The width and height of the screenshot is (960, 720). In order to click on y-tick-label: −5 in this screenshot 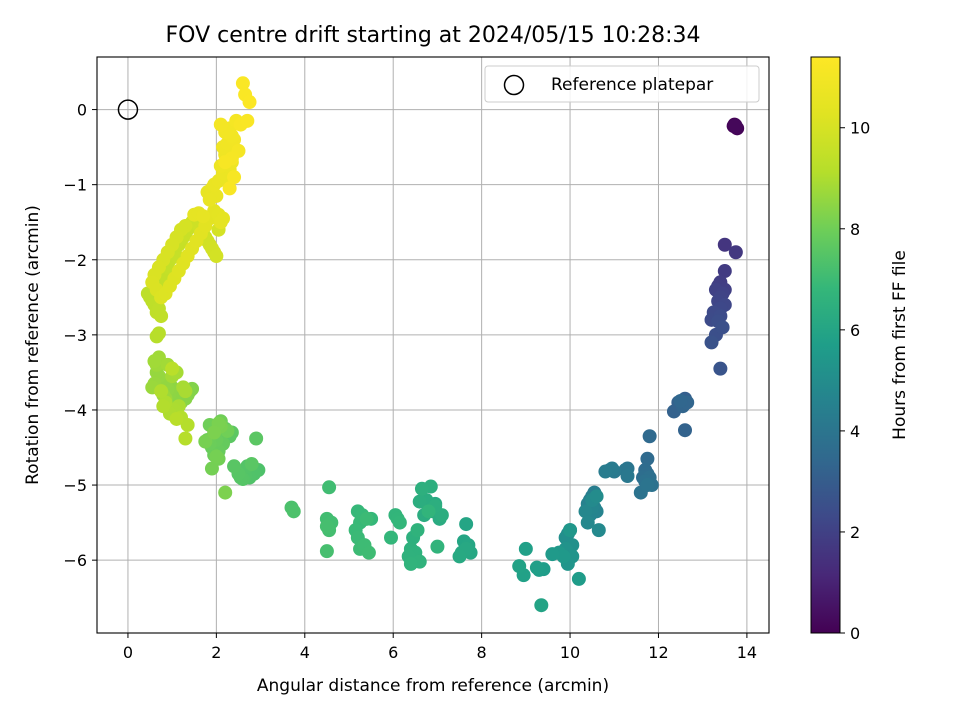, I will do `click(75, 485)`.